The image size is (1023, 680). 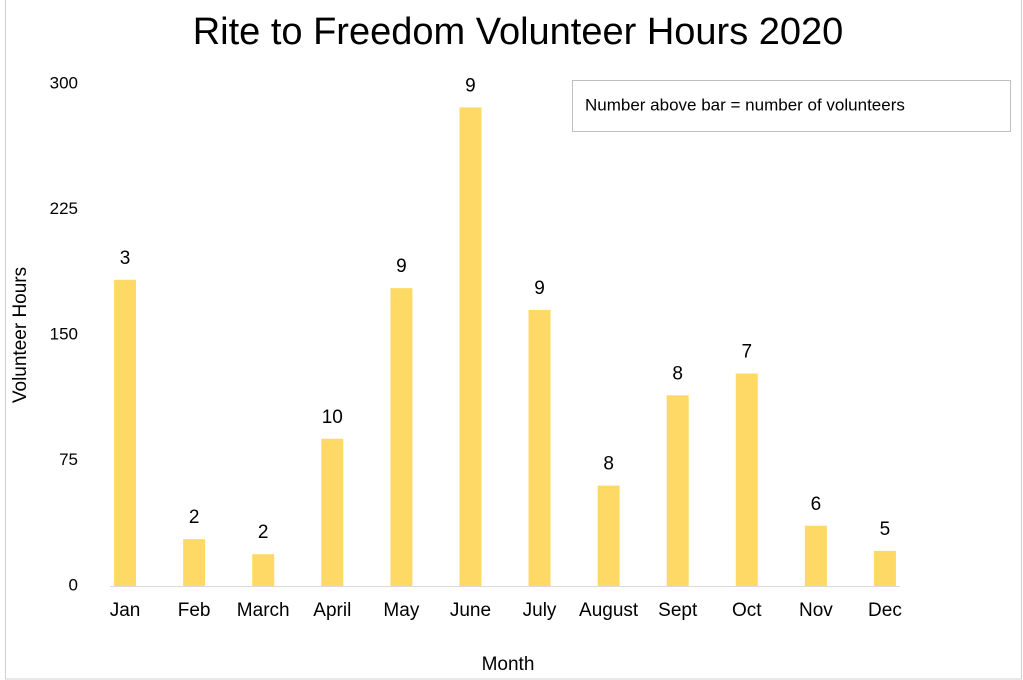 I want to click on y-tick-label: 300, so click(x=64, y=82).